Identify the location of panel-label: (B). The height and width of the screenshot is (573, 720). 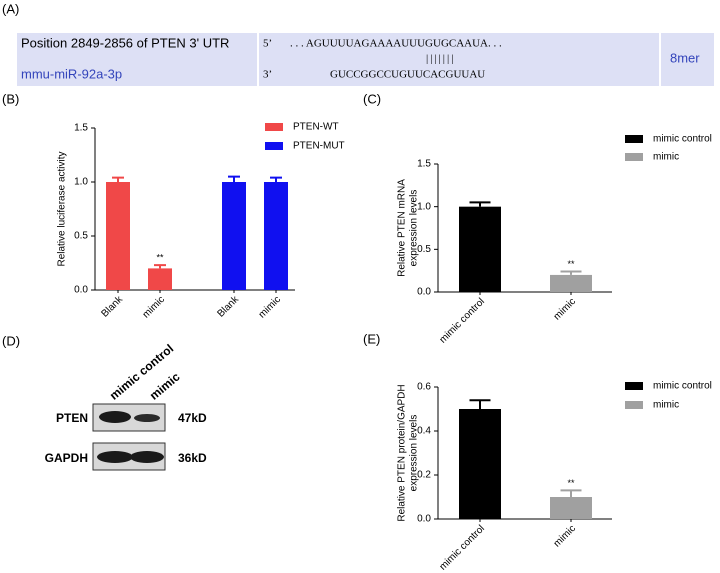
(10, 98).